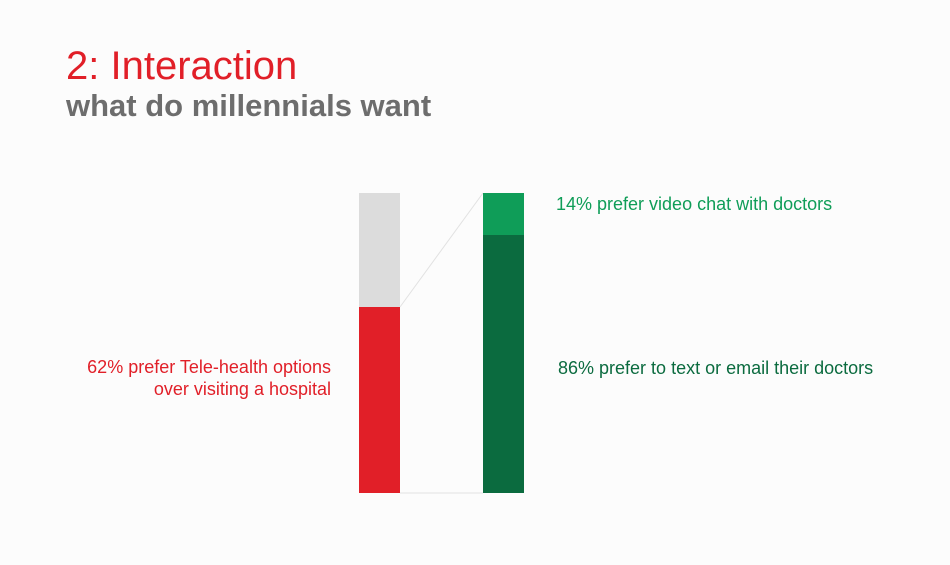 The width and height of the screenshot is (950, 565). What do you see at coordinates (379, 400) in the screenshot?
I see `bar-segment-tele-health` at bounding box center [379, 400].